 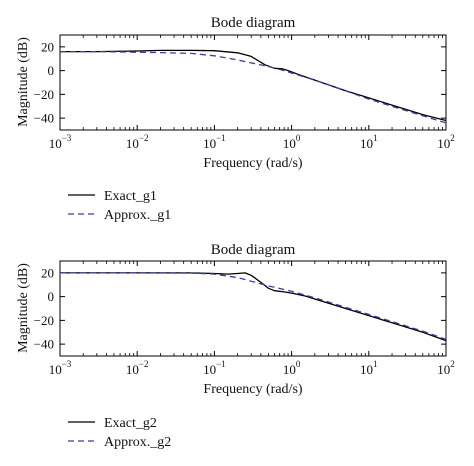 I want to click on legend: Exact_g1 Approx._g1, so click(x=119, y=206).